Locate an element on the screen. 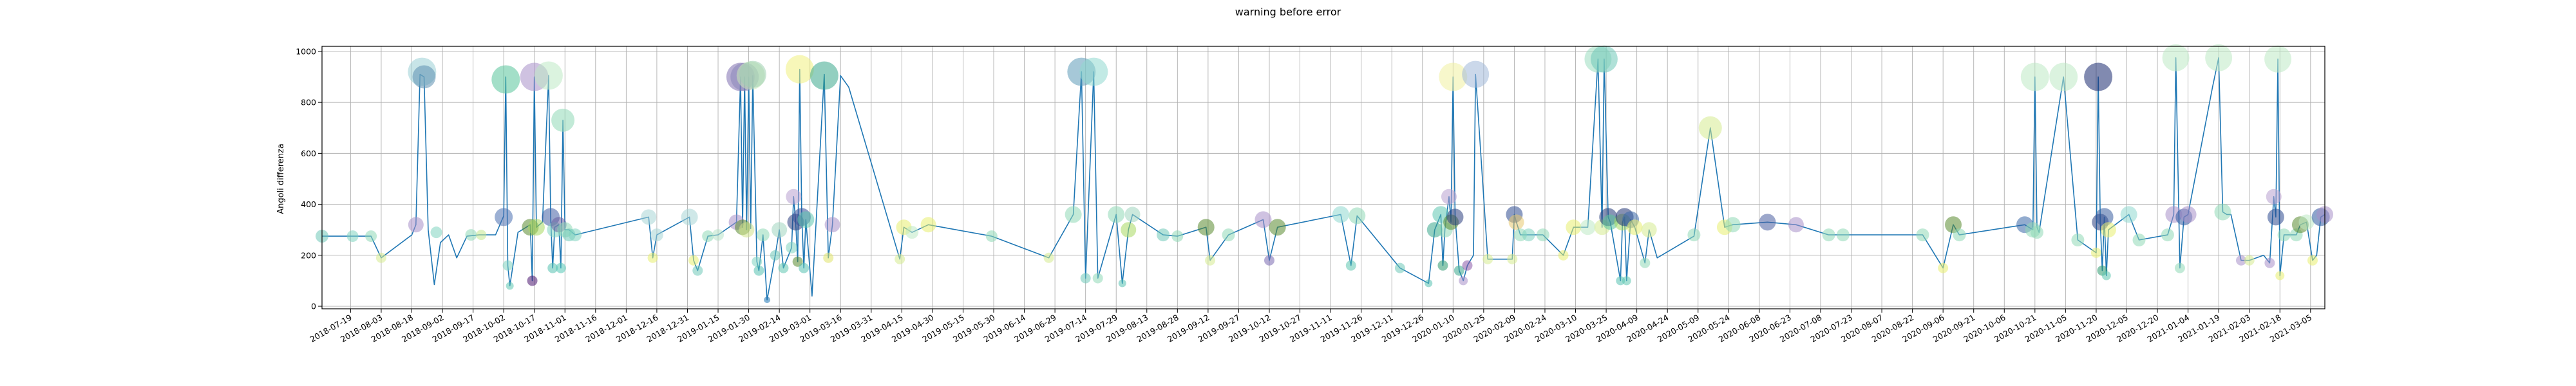  chart-title: warning before error is located at coordinates (1288, 12).